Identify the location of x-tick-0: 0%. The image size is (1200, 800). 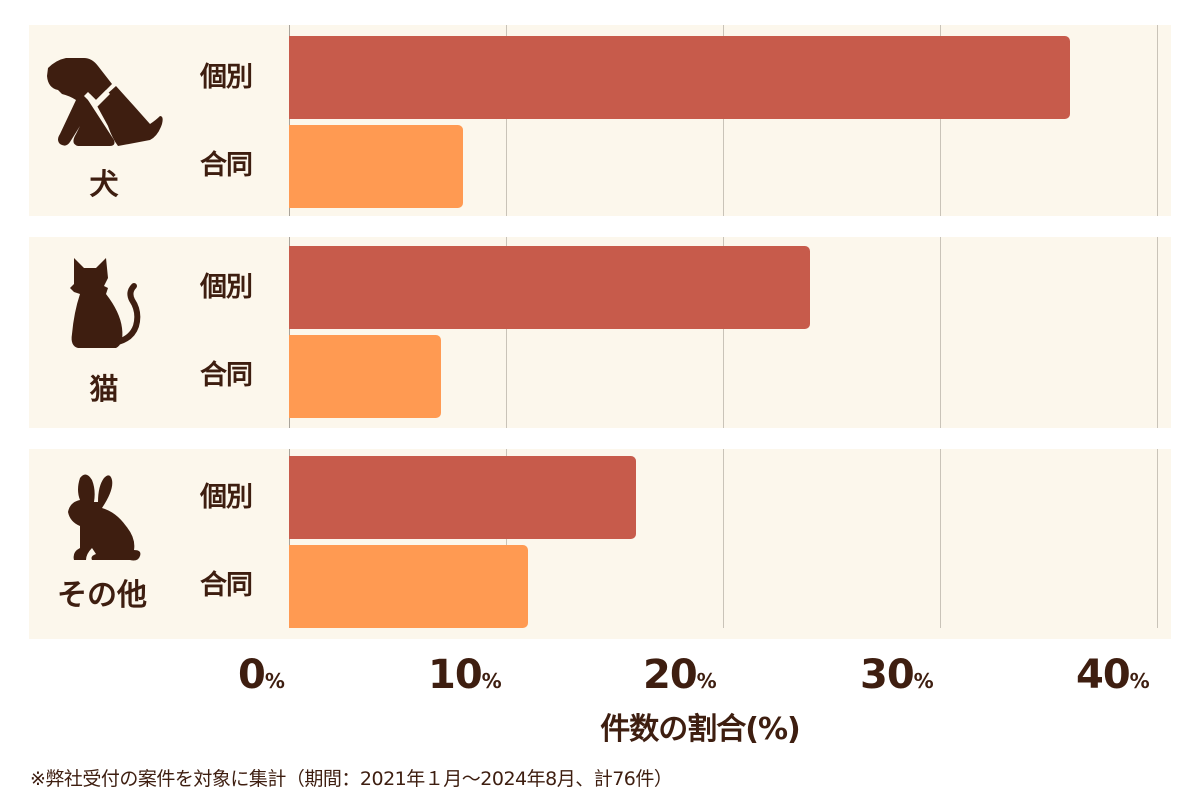
(261, 678).